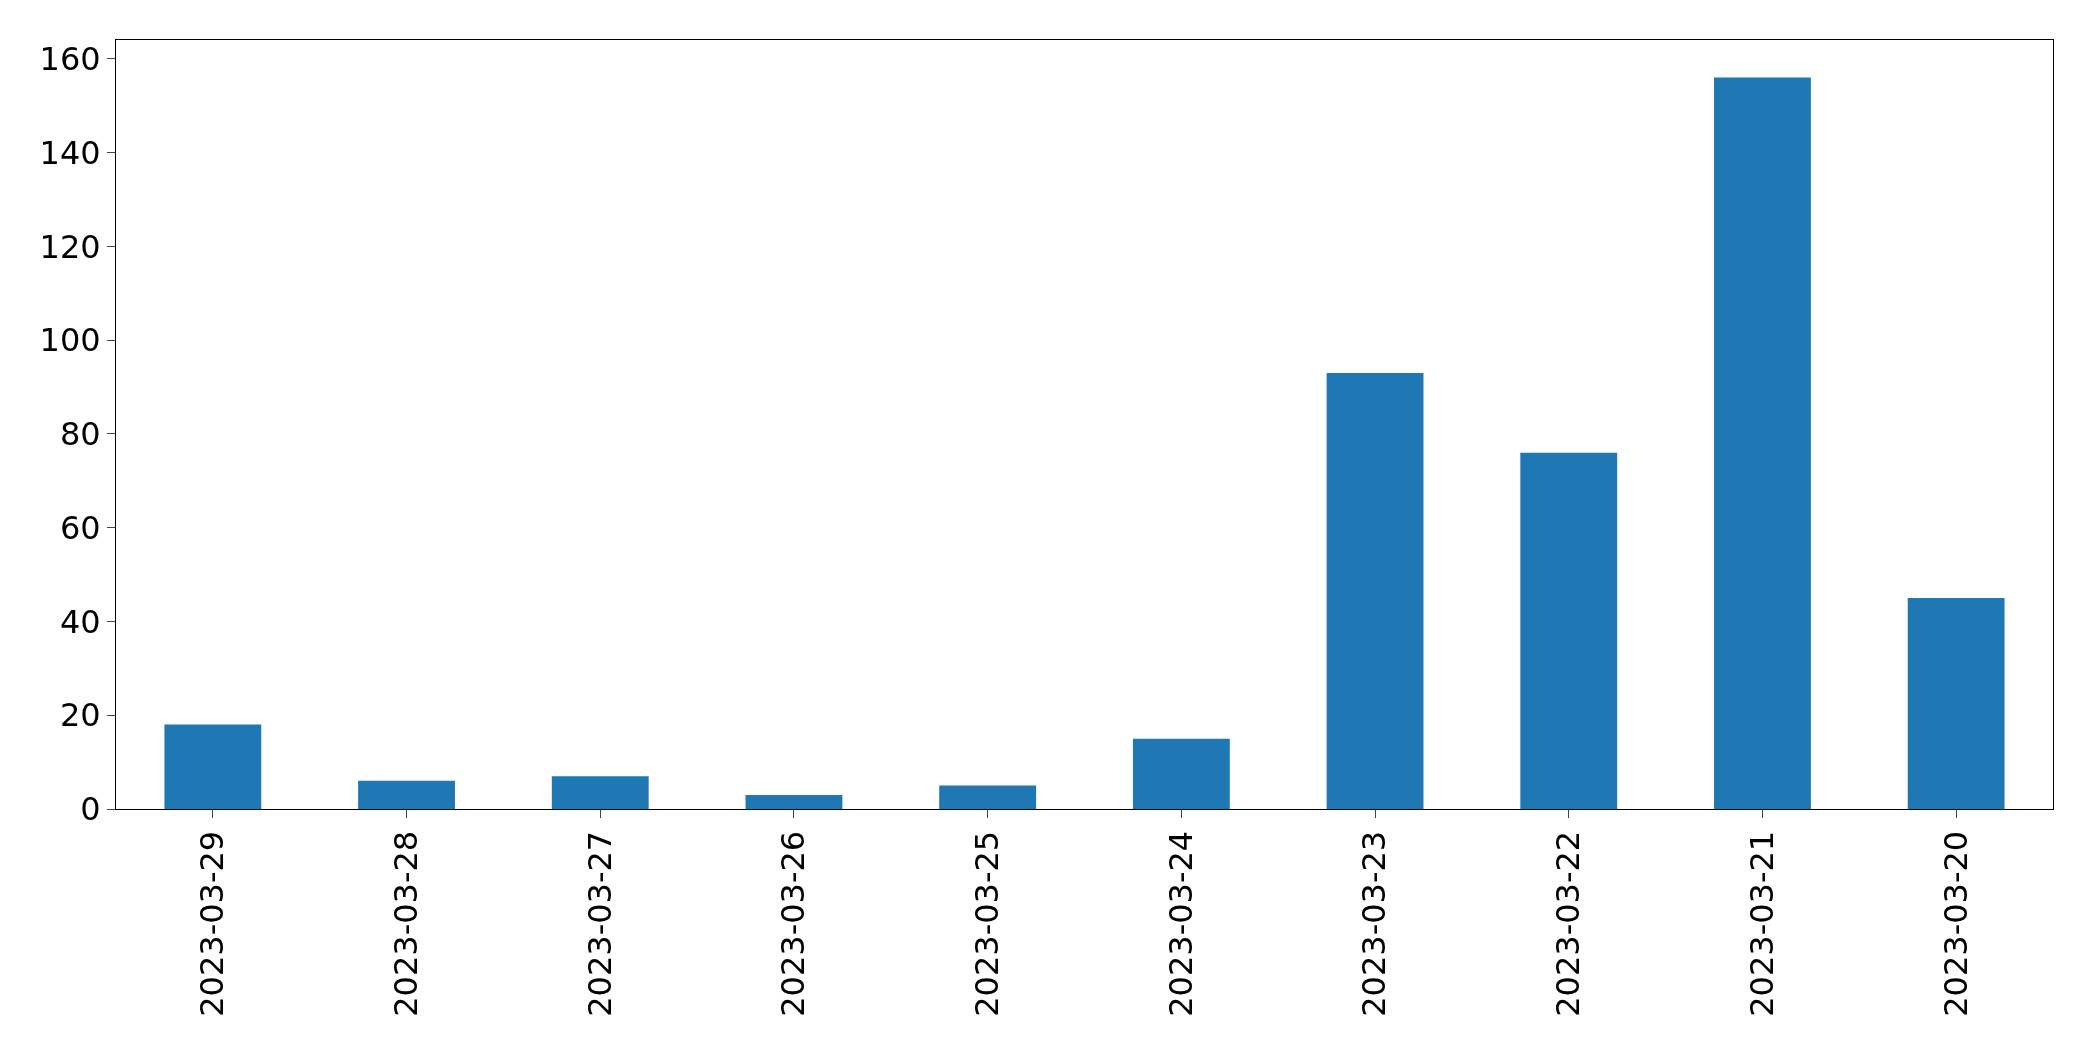  Describe the element at coordinates (80, 715) in the screenshot. I see `y-tick-label: 20` at that location.